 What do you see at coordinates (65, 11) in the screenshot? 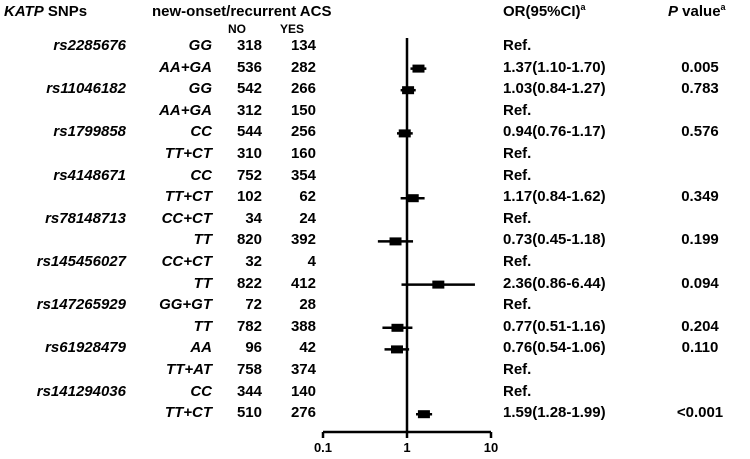
I see `snp-header-rest: SNPs` at bounding box center [65, 11].